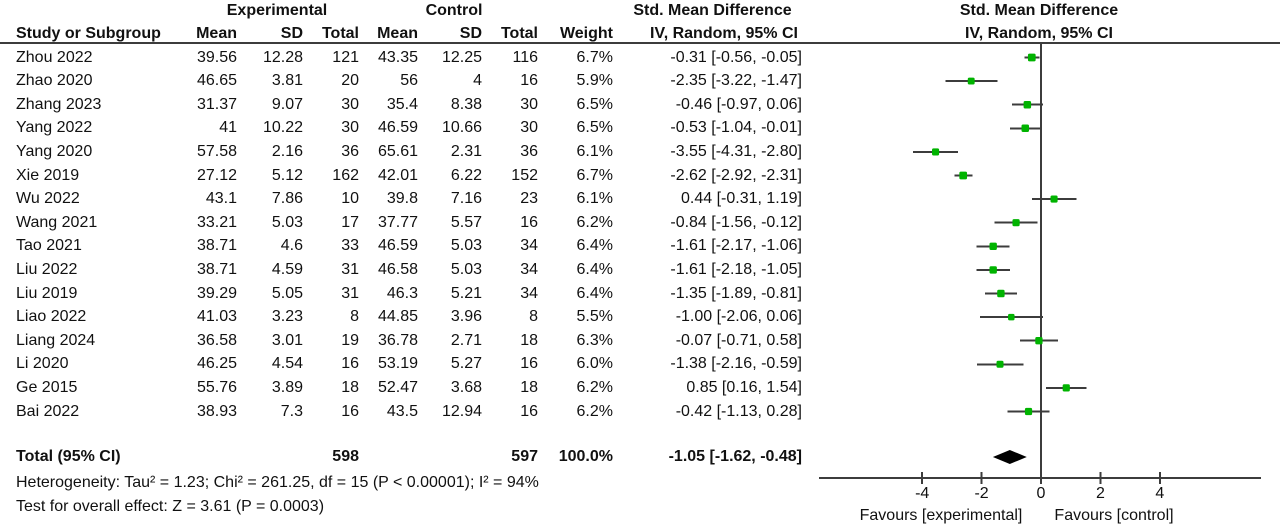 The height and width of the screenshot is (529, 1280). Describe the element at coordinates (350, 387) in the screenshot. I see `exp-total-cell: 18` at that location.